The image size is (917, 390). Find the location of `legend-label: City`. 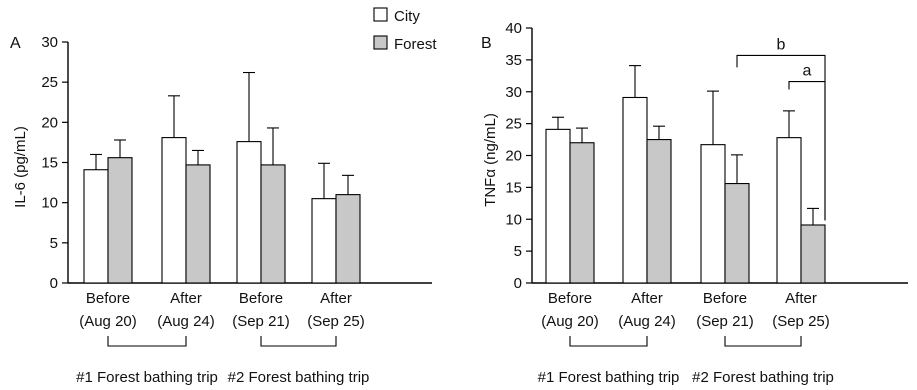

legend-label: City is located at coordinates (407, 16).